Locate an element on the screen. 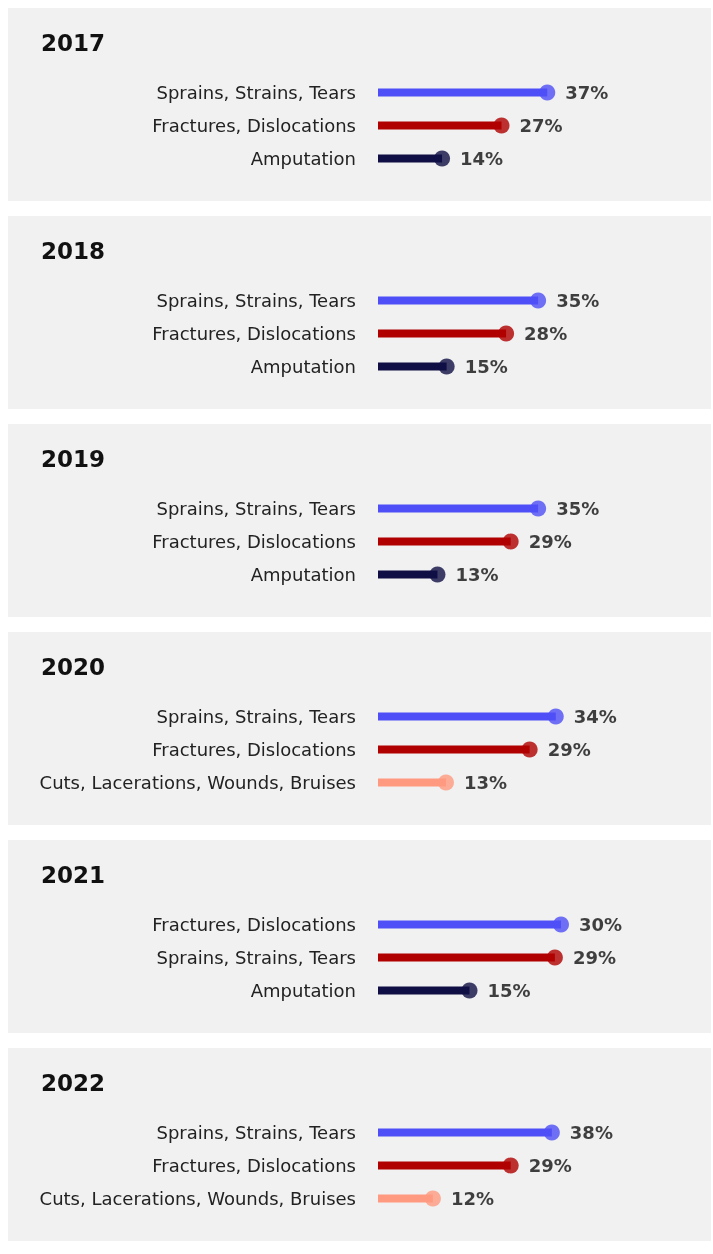 This screenshot has width=713, height=1254. text: 2021 is located at coordinates (73, 874).